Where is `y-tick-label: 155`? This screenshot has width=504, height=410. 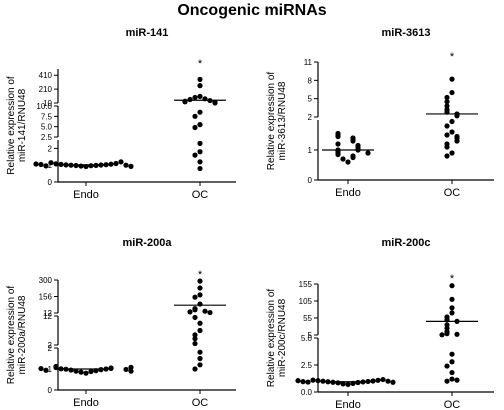 y-tick-label: 155 is located at coordinates (306, 284).